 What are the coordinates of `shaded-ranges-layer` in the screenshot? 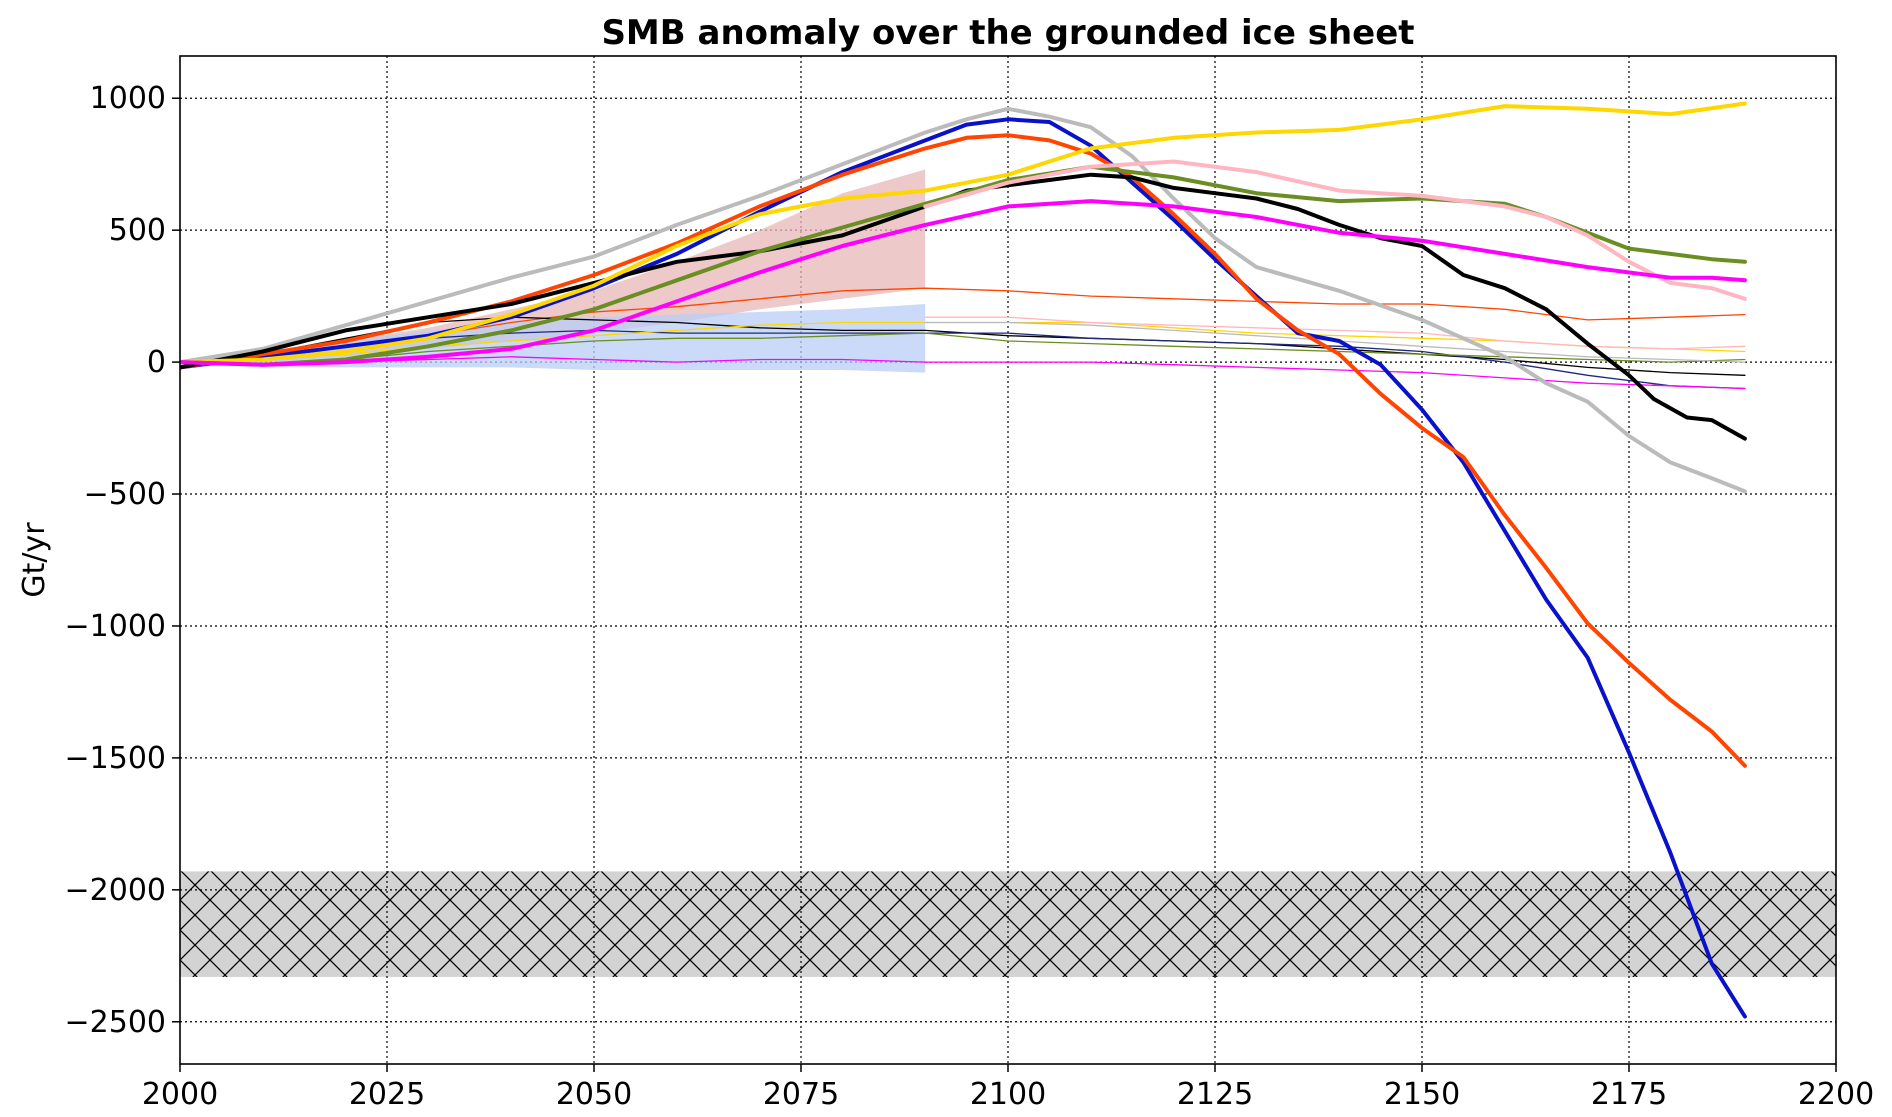 It's located at (565, 271).